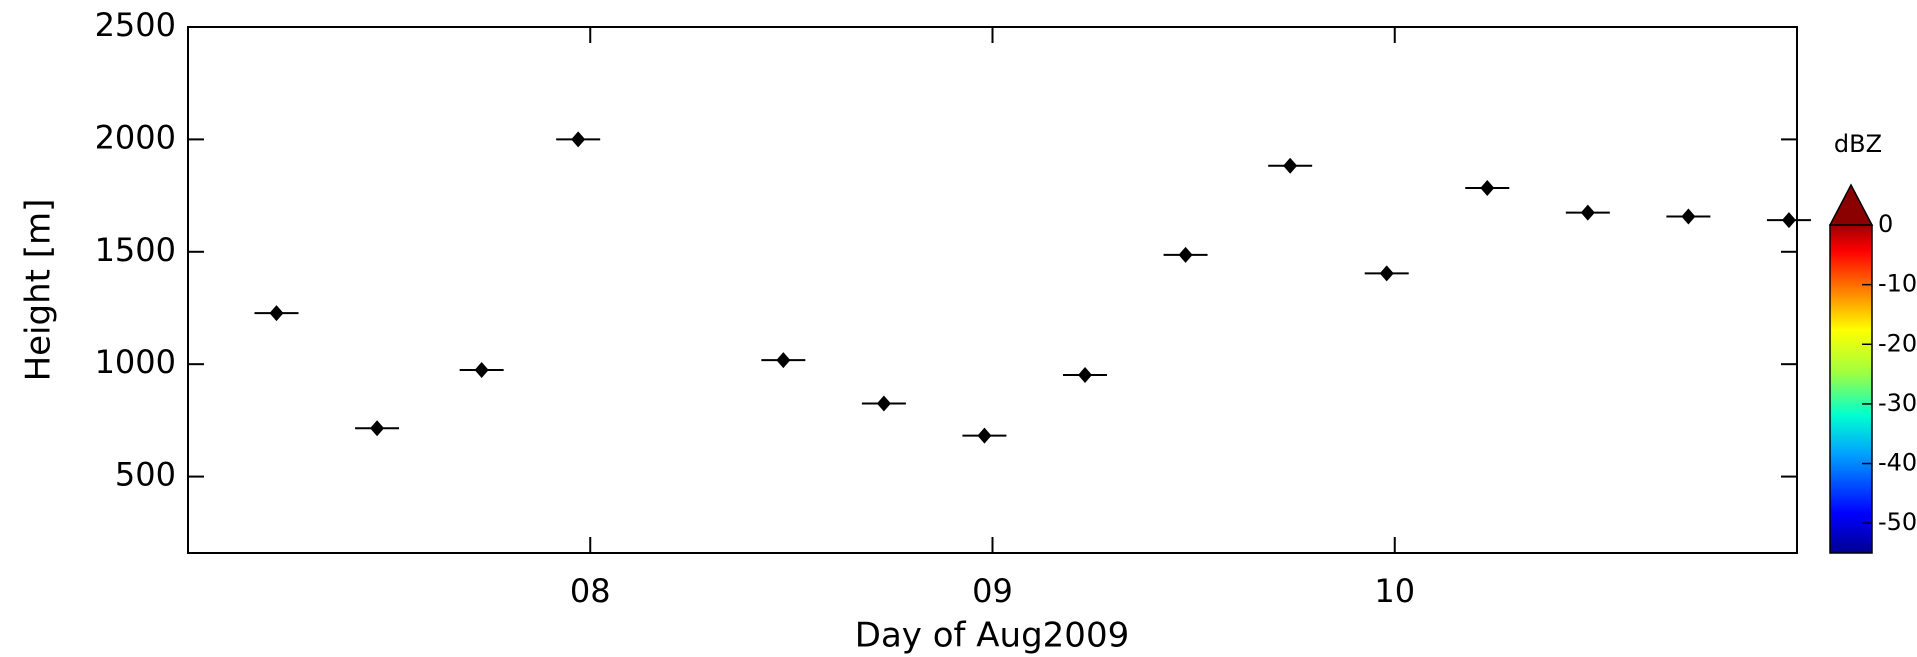 The width and height of the screenshot is (1917, 657). Describe the element at coordinates (39, 290) in the screenshot. I see `y-axis-label: Height [m]` at that location.